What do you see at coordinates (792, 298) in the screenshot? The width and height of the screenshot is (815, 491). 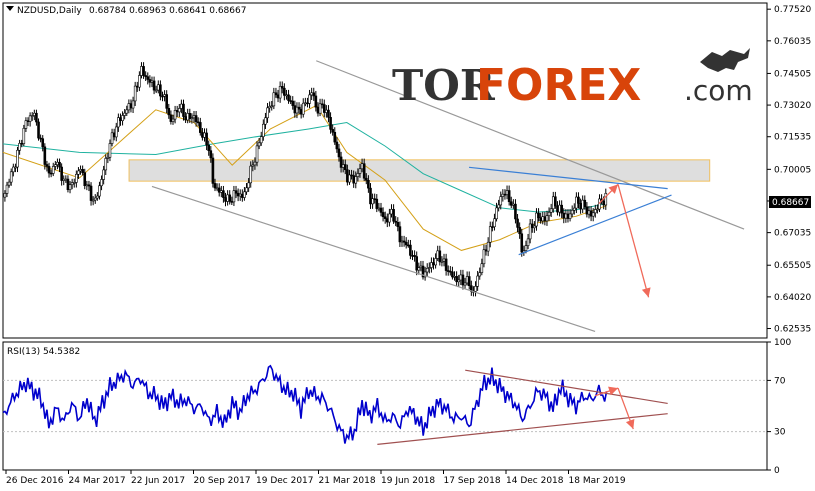 I see `price-y-tick-label: 0.64020` at bounding box center [792, 298].